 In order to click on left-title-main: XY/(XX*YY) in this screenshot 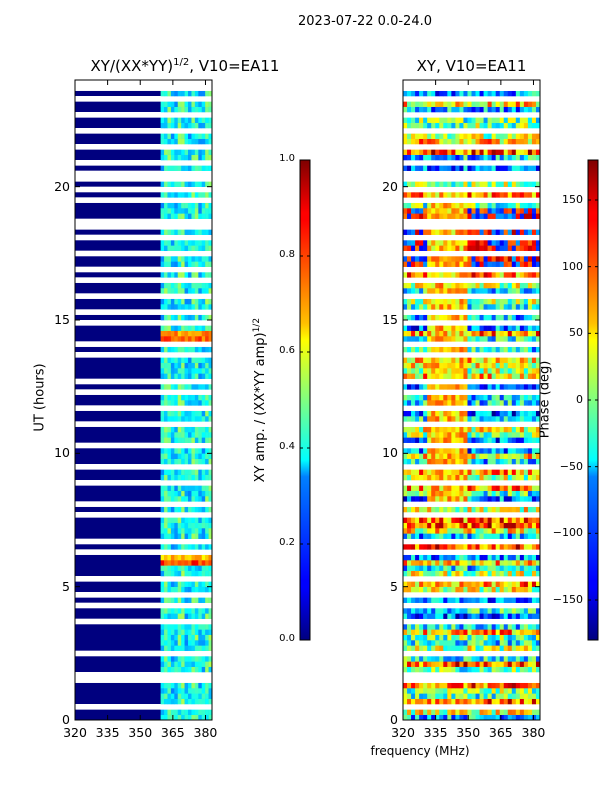, I will do `click(132, 66)`.